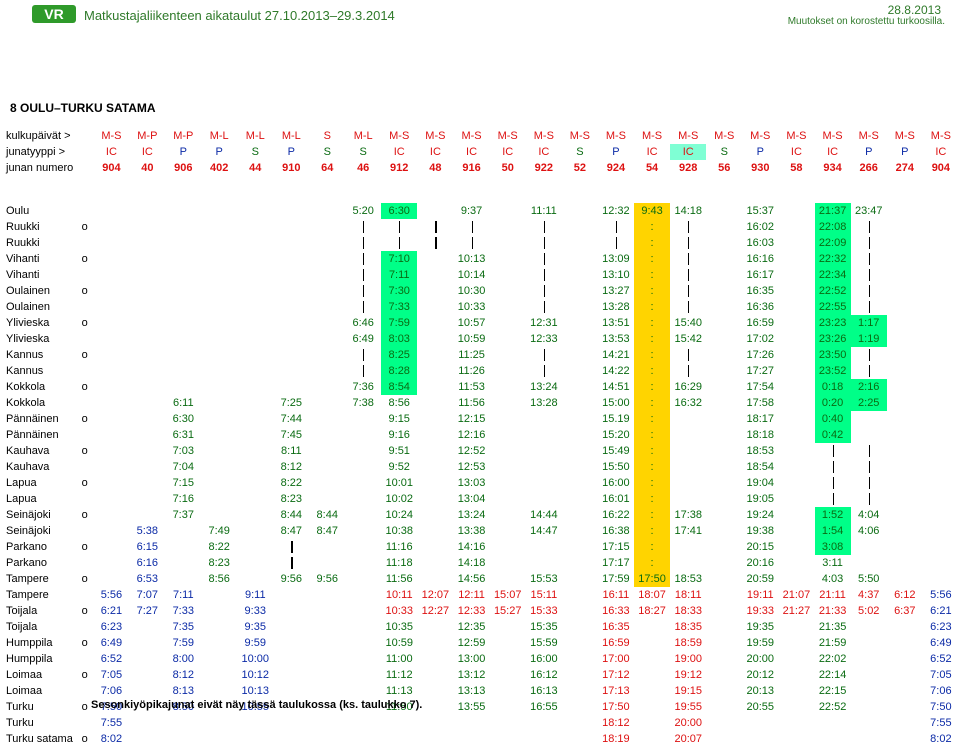  Describe the element at coordinates (760, 275) in the screenshot. I see `time-cell: 16:17` at that location.